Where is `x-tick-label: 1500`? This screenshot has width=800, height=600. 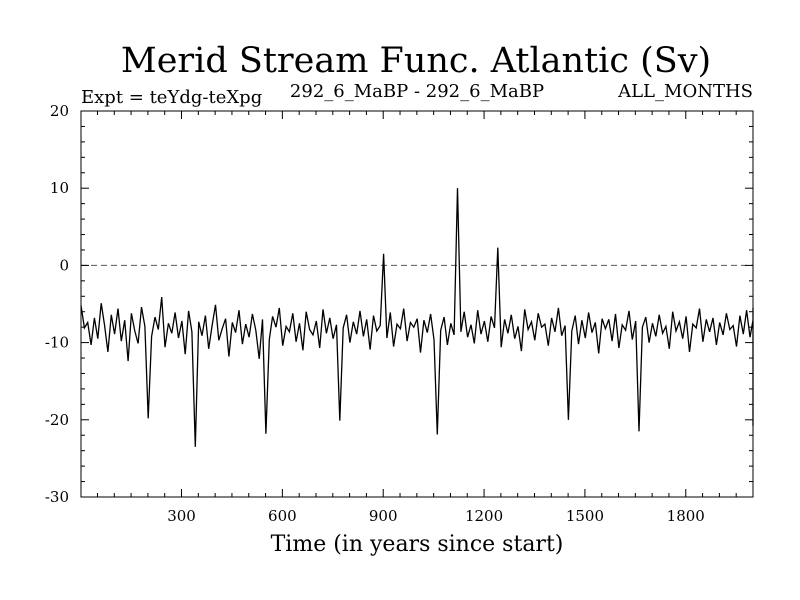
x-tick-label: 1500 is located at coordinates (585, 516).